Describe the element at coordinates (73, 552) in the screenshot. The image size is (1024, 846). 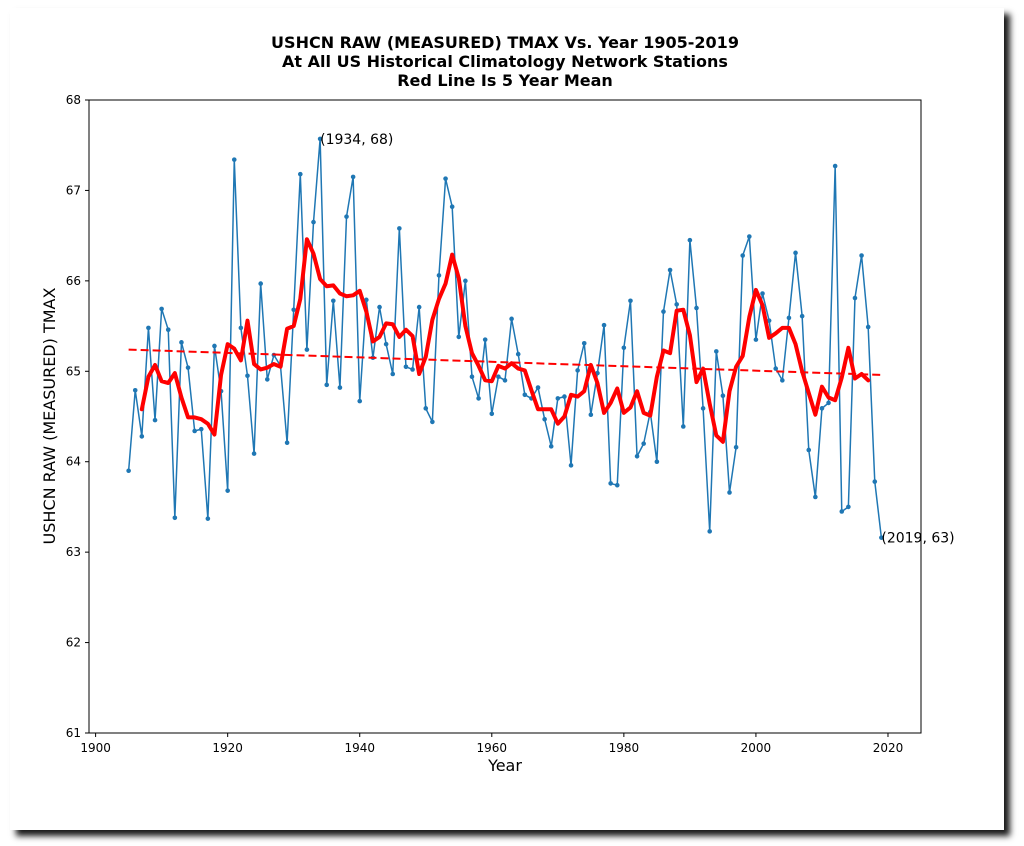
I see `y-tick-label: 63` at that location.